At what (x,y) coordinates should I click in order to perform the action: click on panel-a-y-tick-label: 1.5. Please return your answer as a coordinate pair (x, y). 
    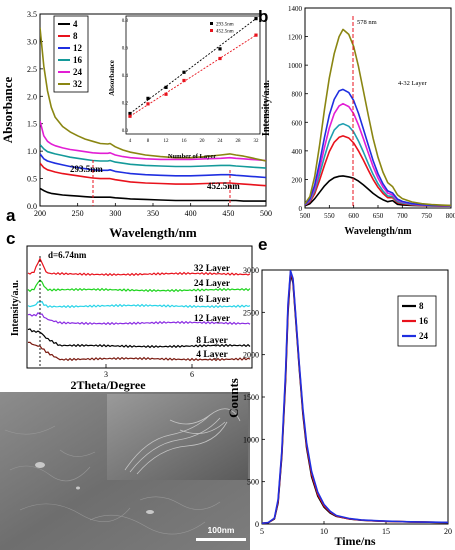
    Looking at the image, I should click on (32, 124).